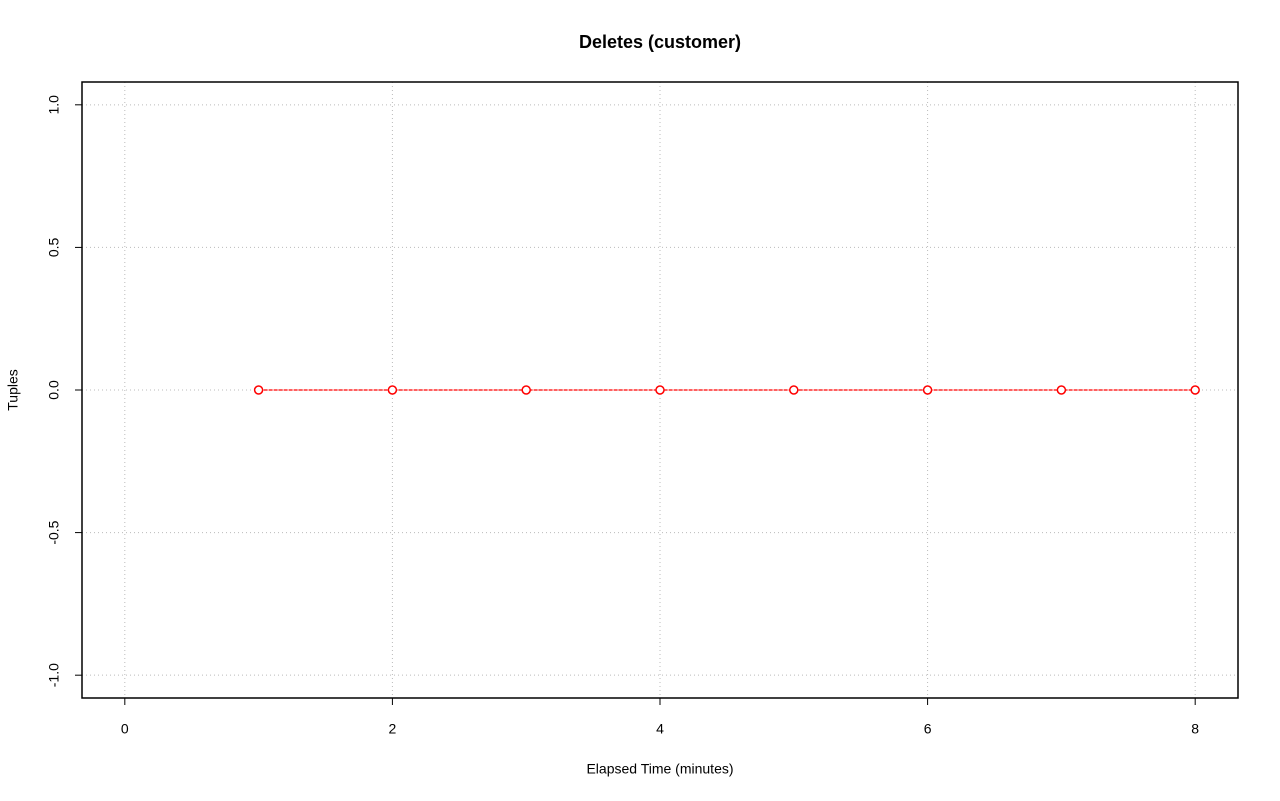  Describe the element at coordinates (1195, 729) in the screenshot. I see `x-tick-label: 8` at that location.